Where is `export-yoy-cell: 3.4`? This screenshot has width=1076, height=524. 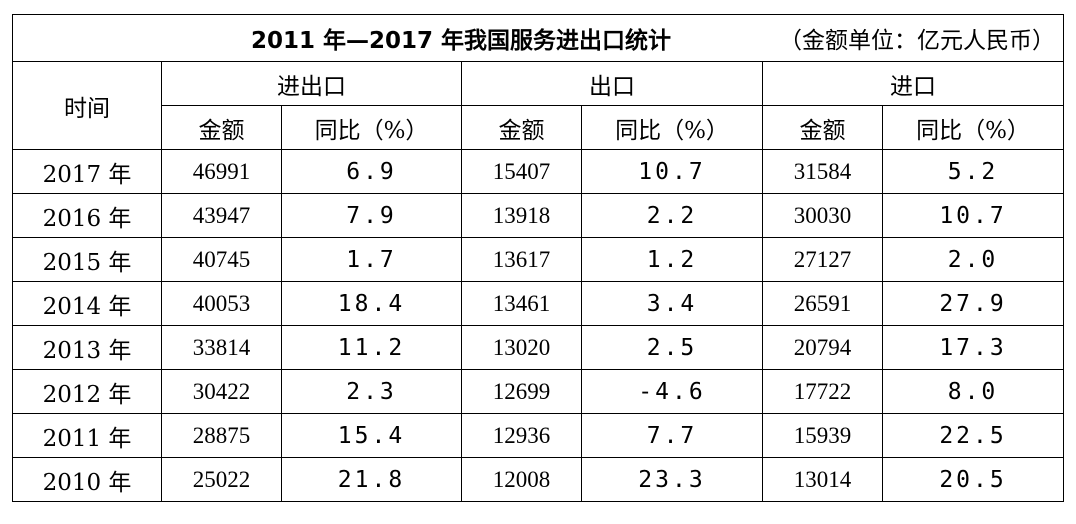
export-yoy-cell: 3.4 is located at coordinates (672, 303).